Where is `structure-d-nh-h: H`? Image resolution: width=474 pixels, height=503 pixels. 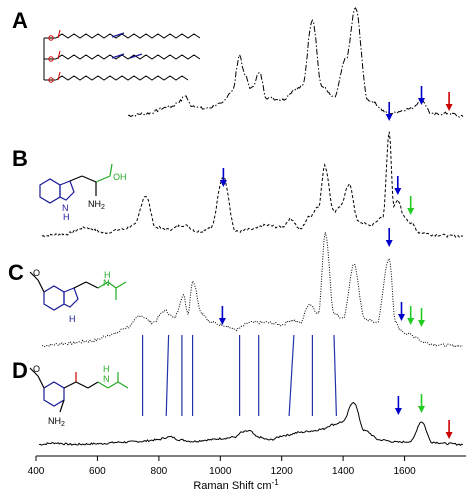 structure-d-nh-h: H is located at coordinates (106, 369).